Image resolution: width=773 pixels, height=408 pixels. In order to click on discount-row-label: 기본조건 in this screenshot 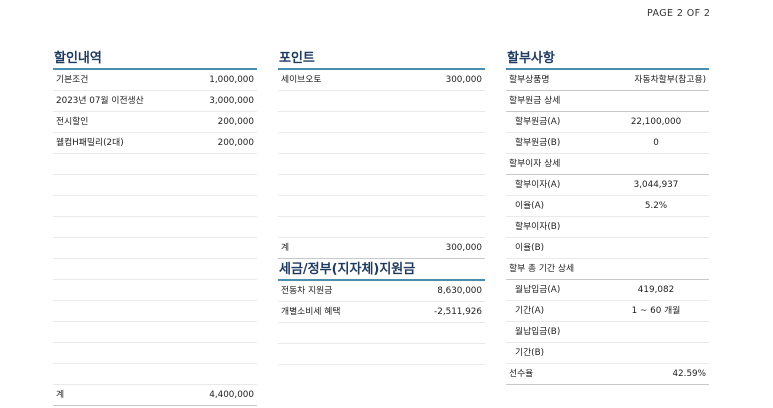, I will do `click(72, 80)`.